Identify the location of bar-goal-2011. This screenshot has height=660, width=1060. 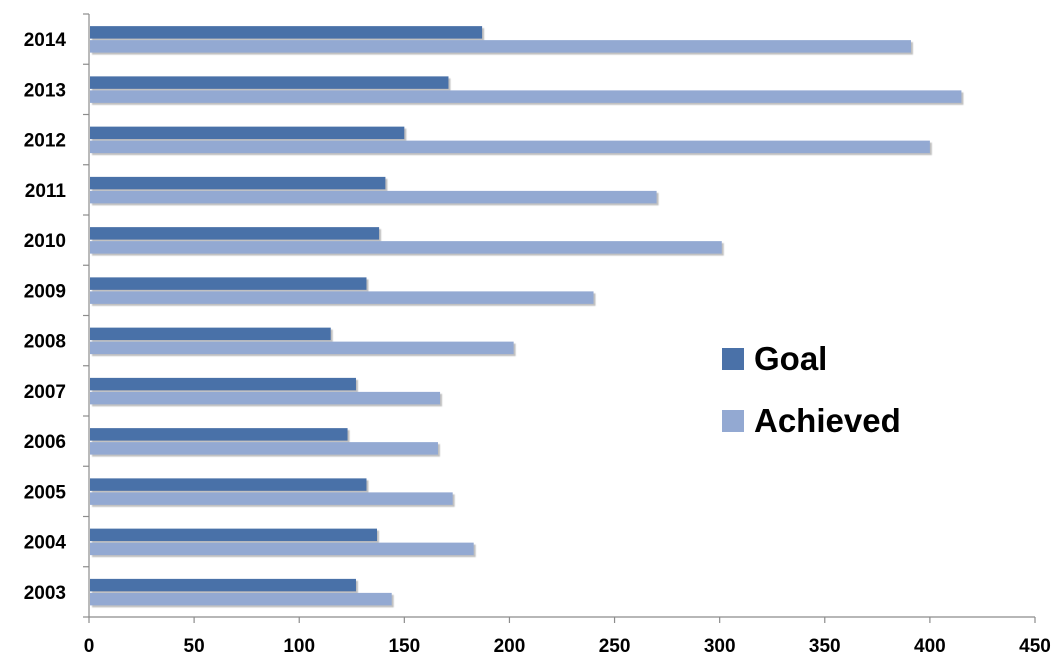
(238, 183).